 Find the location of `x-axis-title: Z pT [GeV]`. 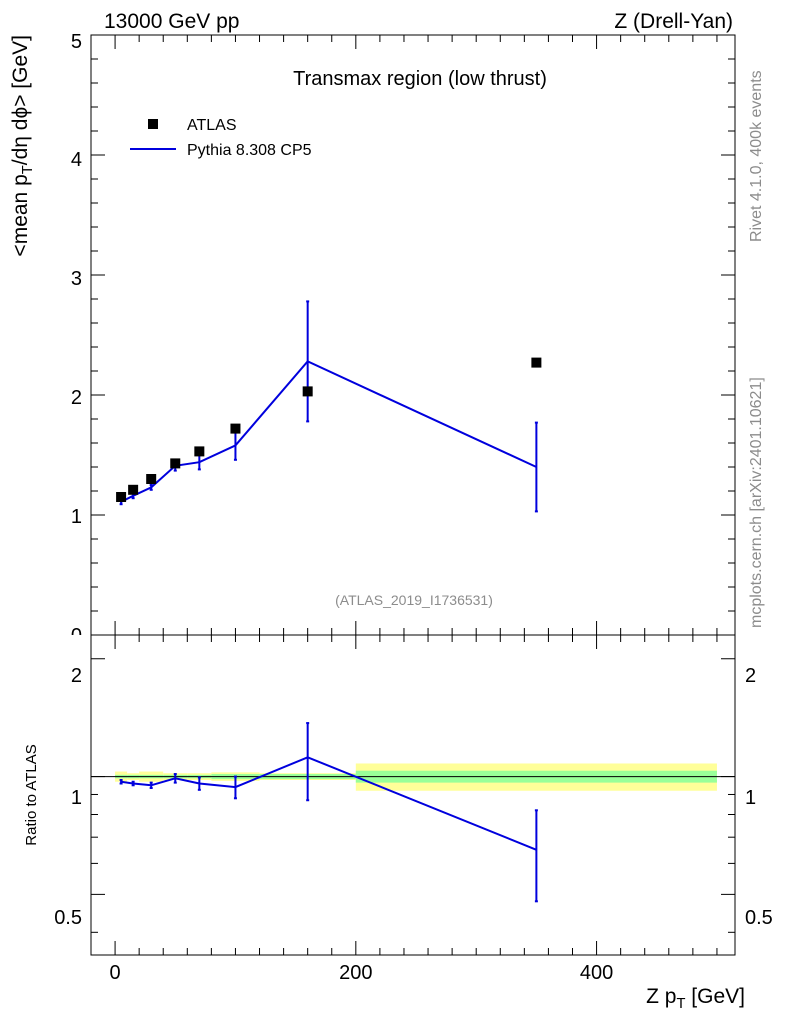

x-axis-title: Z pT [GeV] is located at coordinates (695, 998).